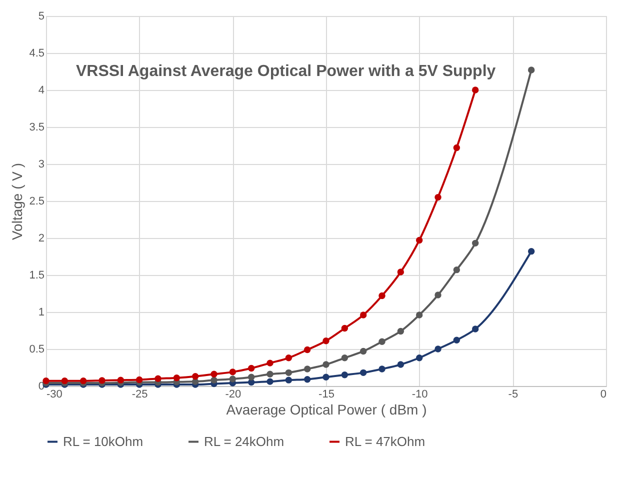 Image resolution: width=640 pixels, height=501 pixels. What do you see at coordinates (36, 276) in the screenshot?
I see `y-tick-label: 1.5` at bounding box center [36, 276].